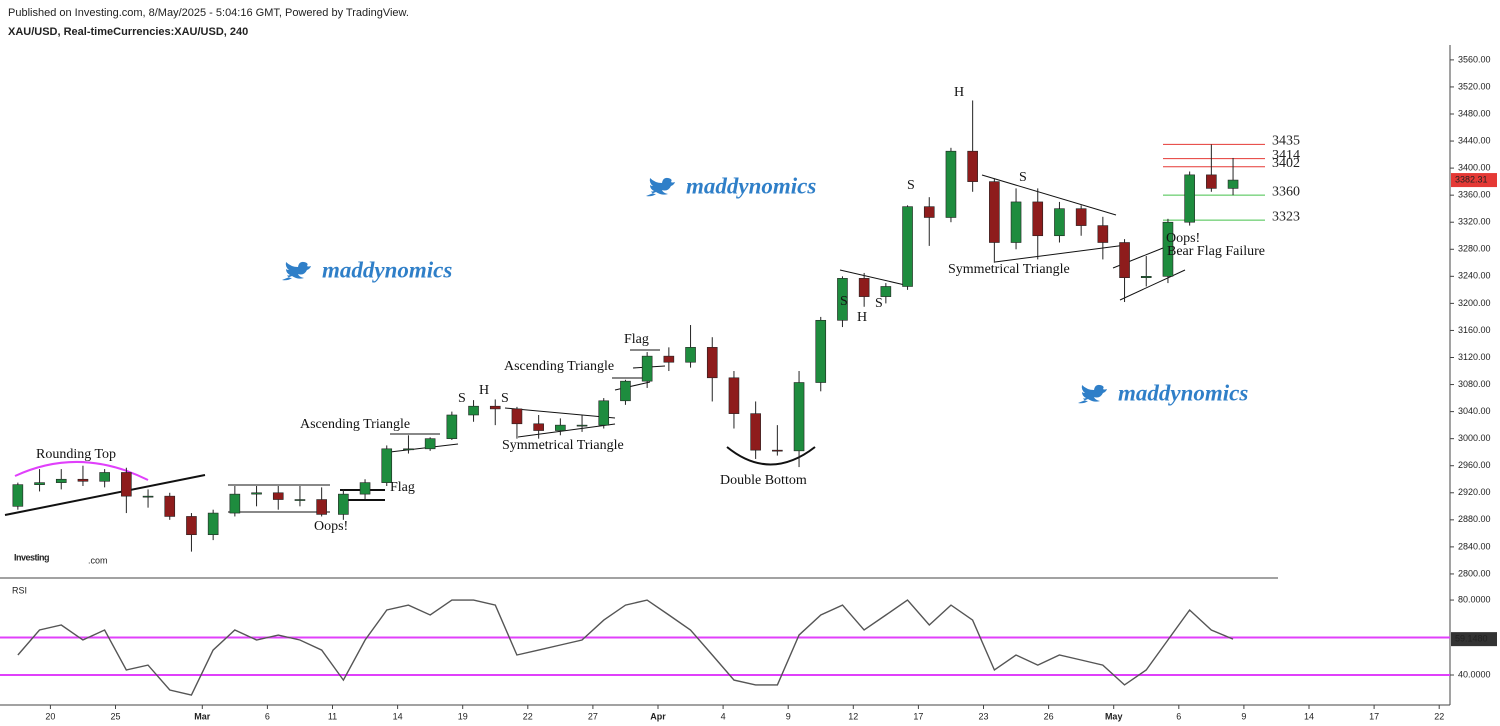 Image resolution: width=1500 pixels, height=726 pixels. I want to click on rounding-arc, so click(81, 471).